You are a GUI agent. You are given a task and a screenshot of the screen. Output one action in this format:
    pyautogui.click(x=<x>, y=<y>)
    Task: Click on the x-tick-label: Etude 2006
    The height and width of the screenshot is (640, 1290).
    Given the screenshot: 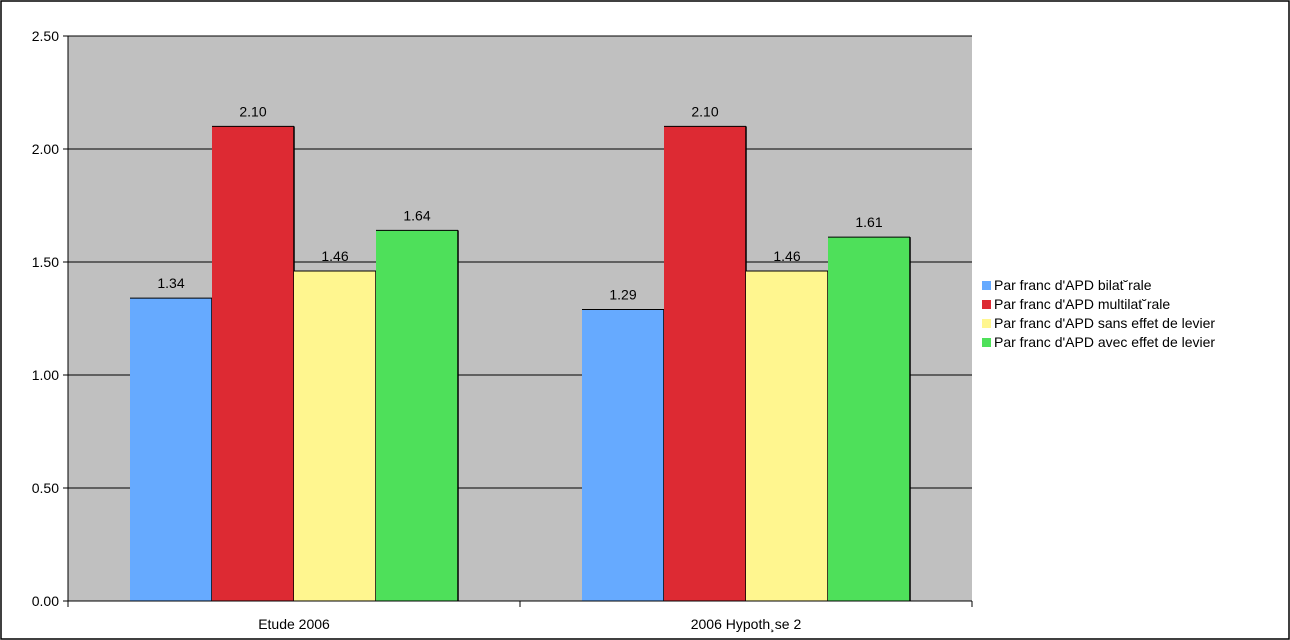 What is the action you would take?
    pyautogui.click(x=294, y=624)
    